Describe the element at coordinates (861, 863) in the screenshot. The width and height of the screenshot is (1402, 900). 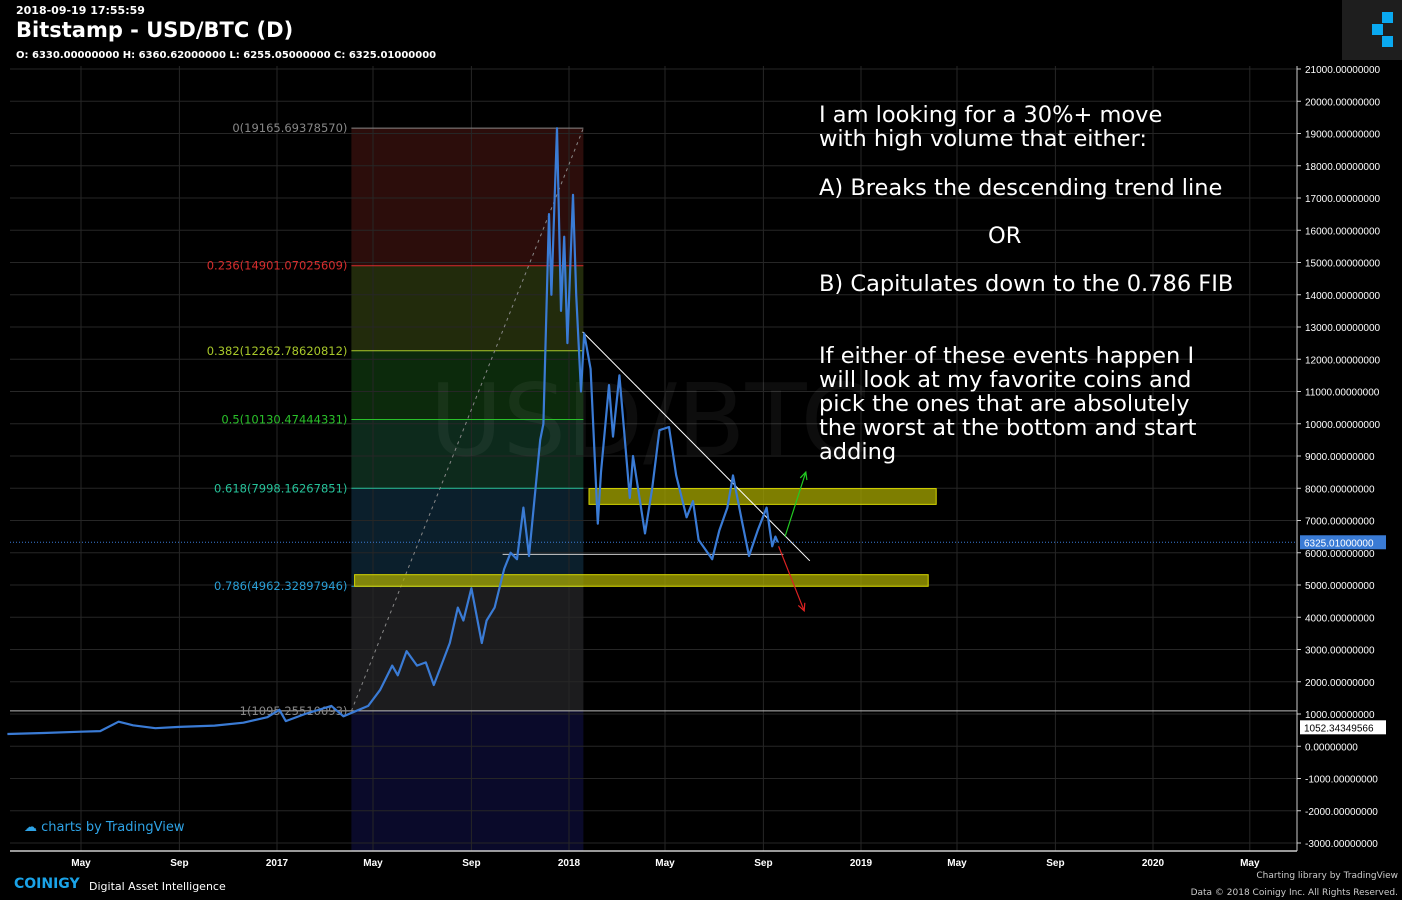
I see `x-tick-label: 2019` at that location.